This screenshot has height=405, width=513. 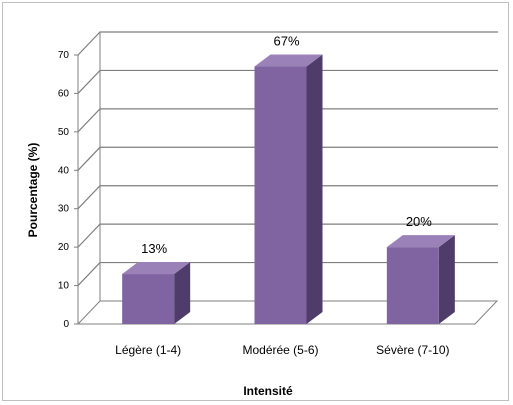 What do you see at coordinates (154, 248) in the screenshot?
I see `data-label: 13%` at bounding box center [154, 248].